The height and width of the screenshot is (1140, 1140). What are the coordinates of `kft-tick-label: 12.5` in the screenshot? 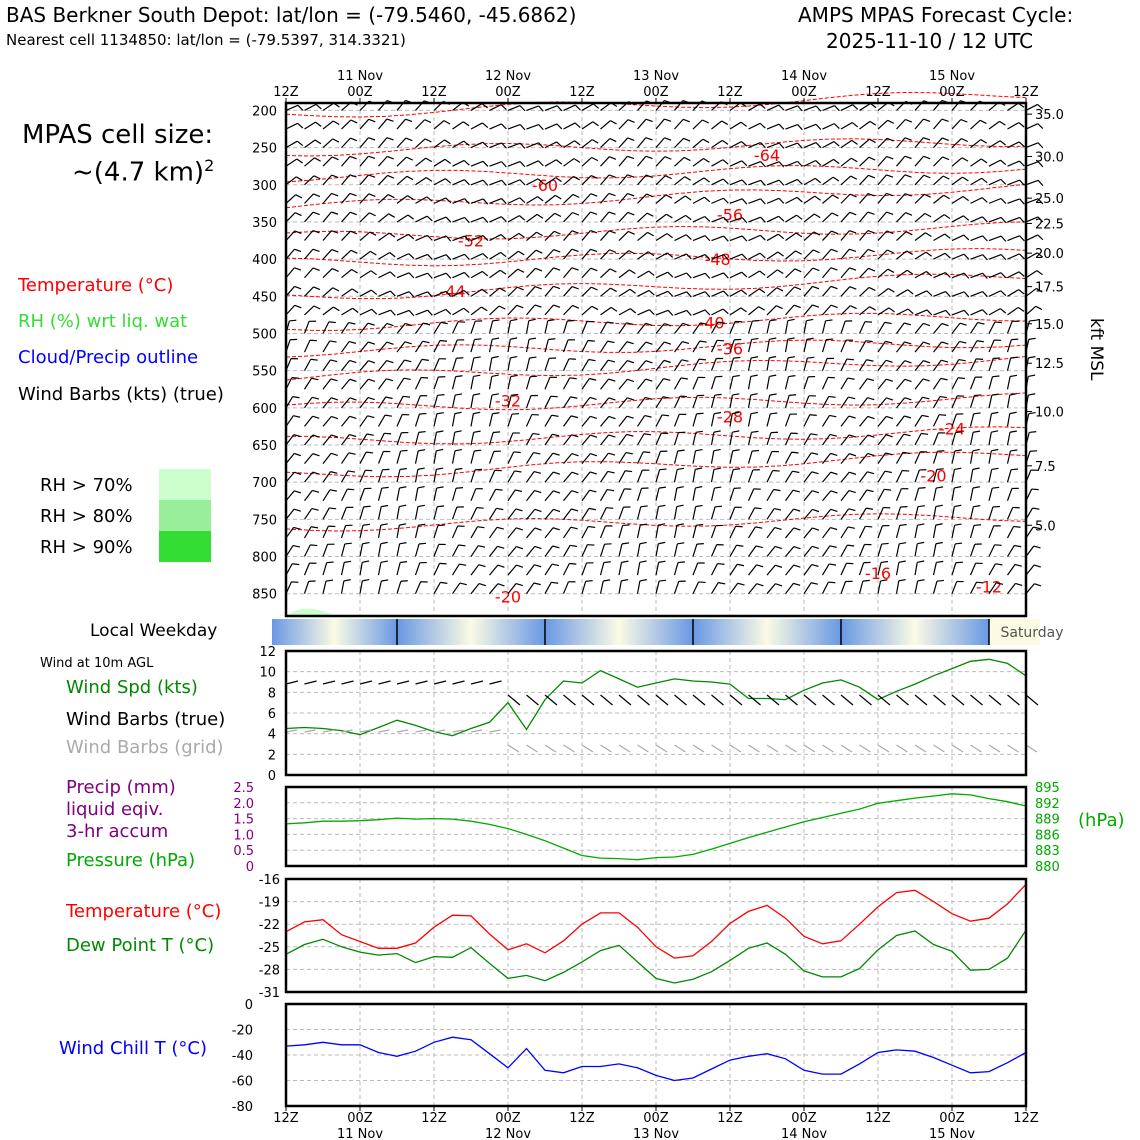 It's located at (1049, 364).